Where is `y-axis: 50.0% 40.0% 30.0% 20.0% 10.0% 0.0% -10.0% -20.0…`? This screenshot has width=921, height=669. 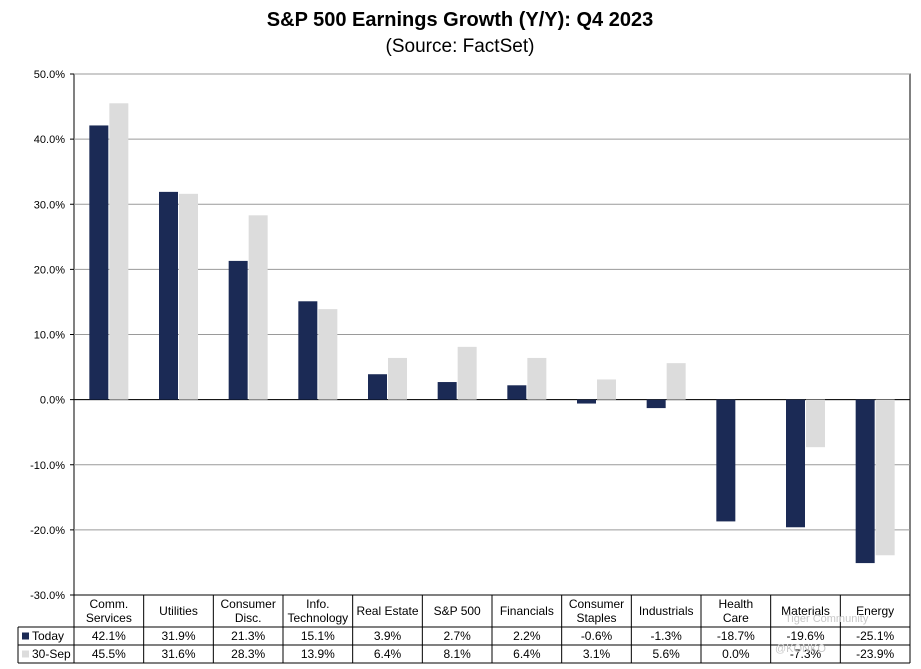
y-axis: 50.0% 40.0% 30.0% 20.0% 10.0% 0.0% -10.0% -20.0… is located at coordinates (52, 335).